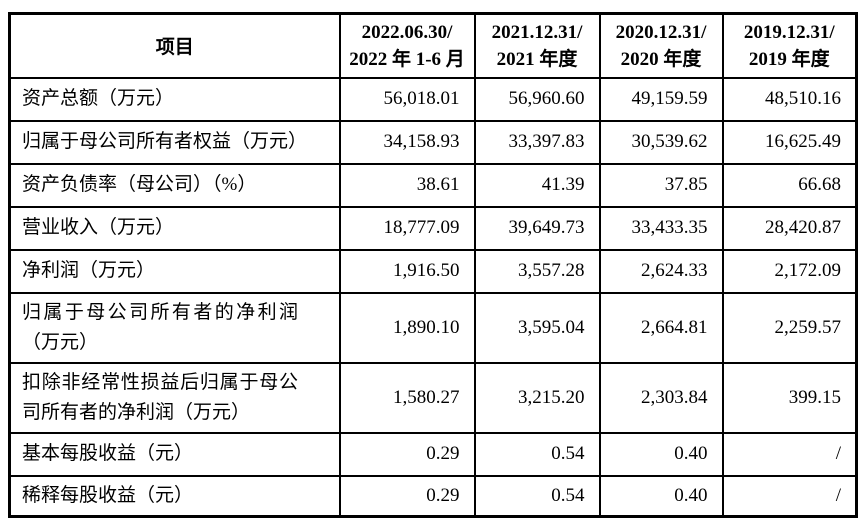 The image size is (862, 518). Describe the element at coordinates (537, 185) in the screenshot. I see `cell-value: 41.39` at that location.